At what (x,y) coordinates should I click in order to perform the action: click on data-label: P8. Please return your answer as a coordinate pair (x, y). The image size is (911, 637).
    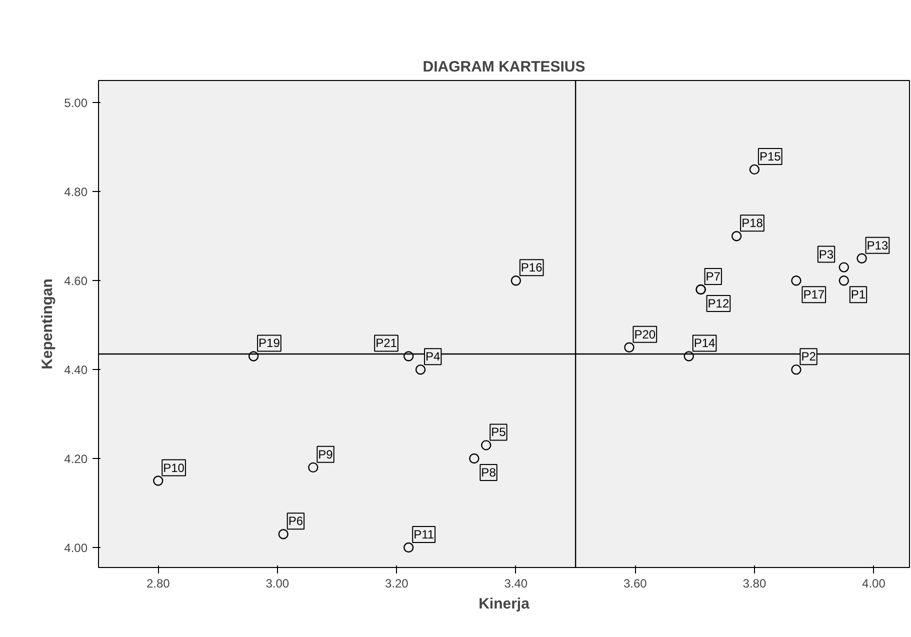
    Looking at the image, I should click on (488, 473).